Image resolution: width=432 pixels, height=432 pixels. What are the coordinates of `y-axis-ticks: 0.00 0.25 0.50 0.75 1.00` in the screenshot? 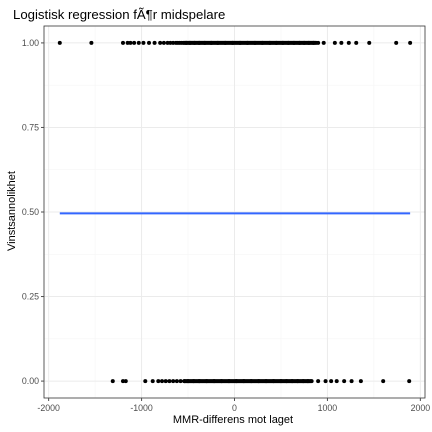 It's located at (33, 212).